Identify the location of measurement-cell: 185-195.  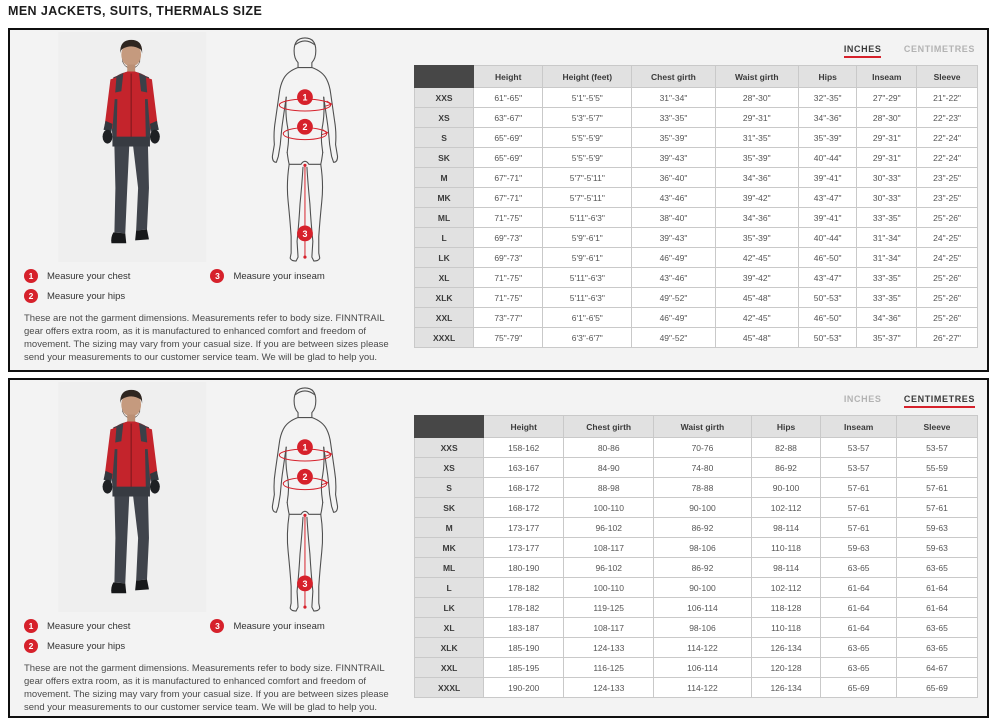
(524, 667).